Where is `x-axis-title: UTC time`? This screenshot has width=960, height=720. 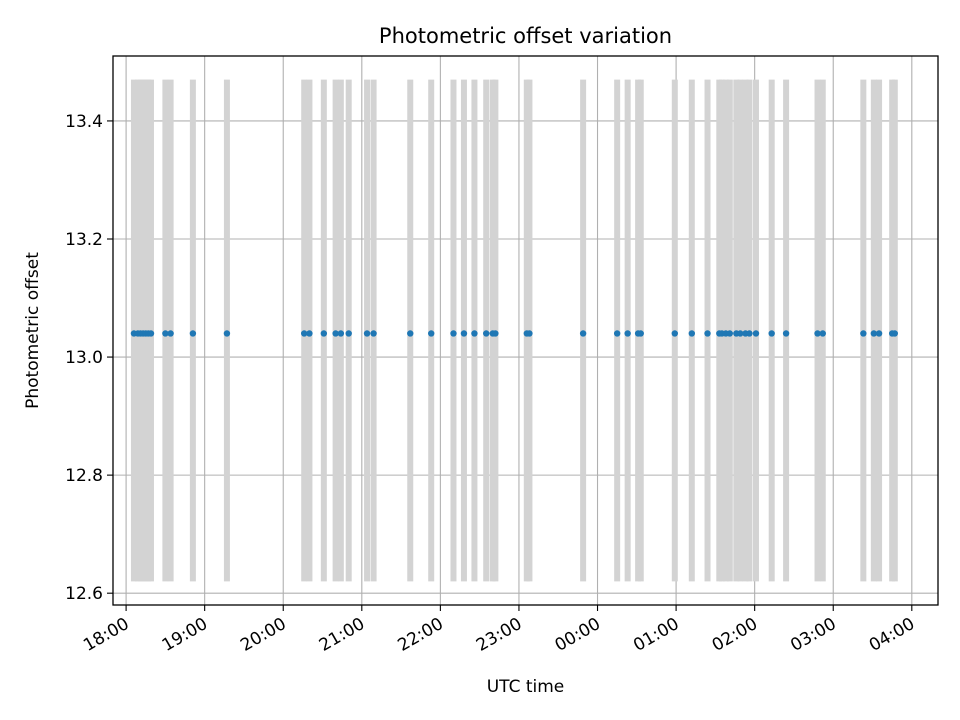
x-axis-title: UTC time is located at coordinates (526, 687).